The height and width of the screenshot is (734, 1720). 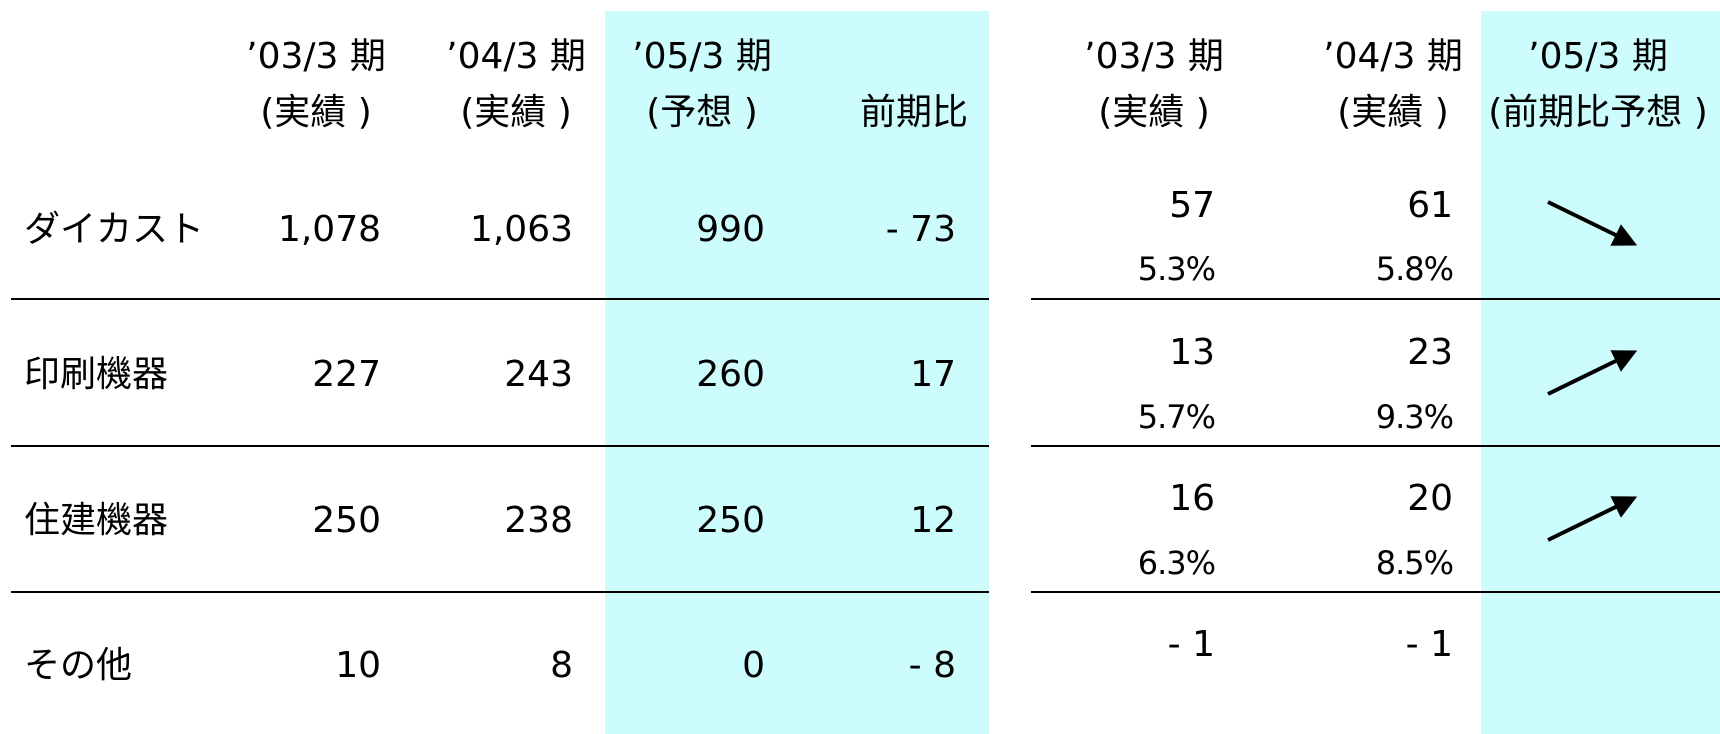 I want to click on cell-value: 260, so click(x=730, y=374).